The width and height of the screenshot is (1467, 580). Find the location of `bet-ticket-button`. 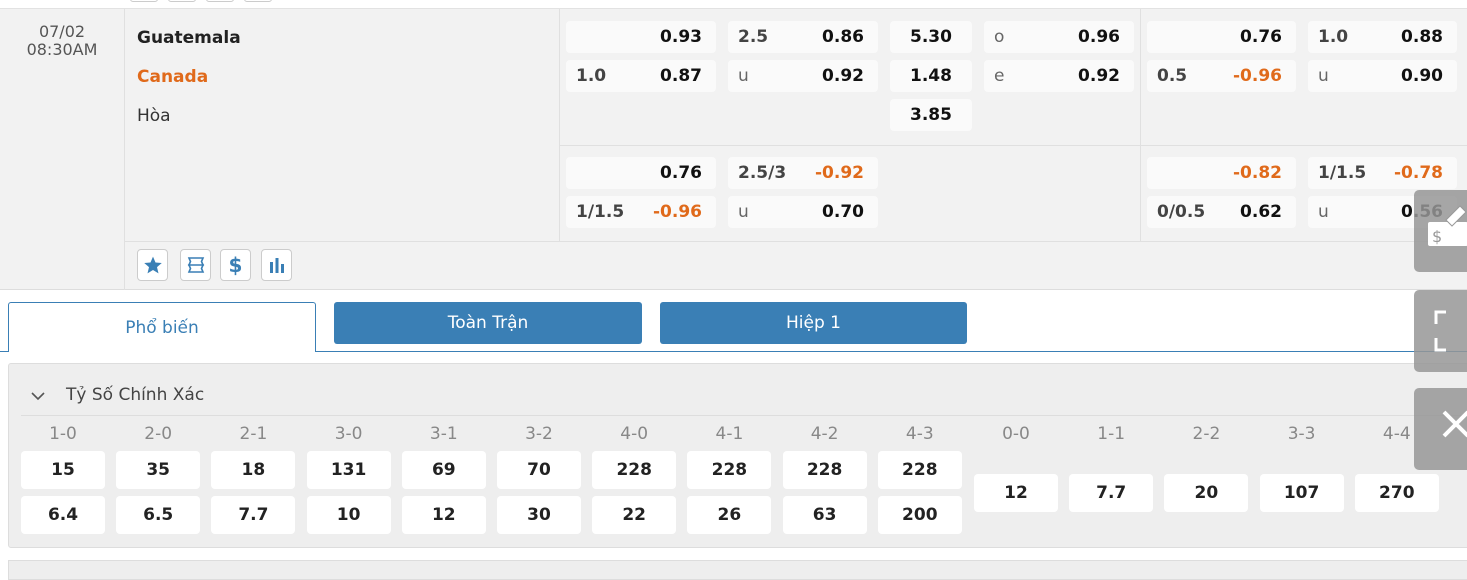

bet-ticket-button is located at coordinates (195, 265).